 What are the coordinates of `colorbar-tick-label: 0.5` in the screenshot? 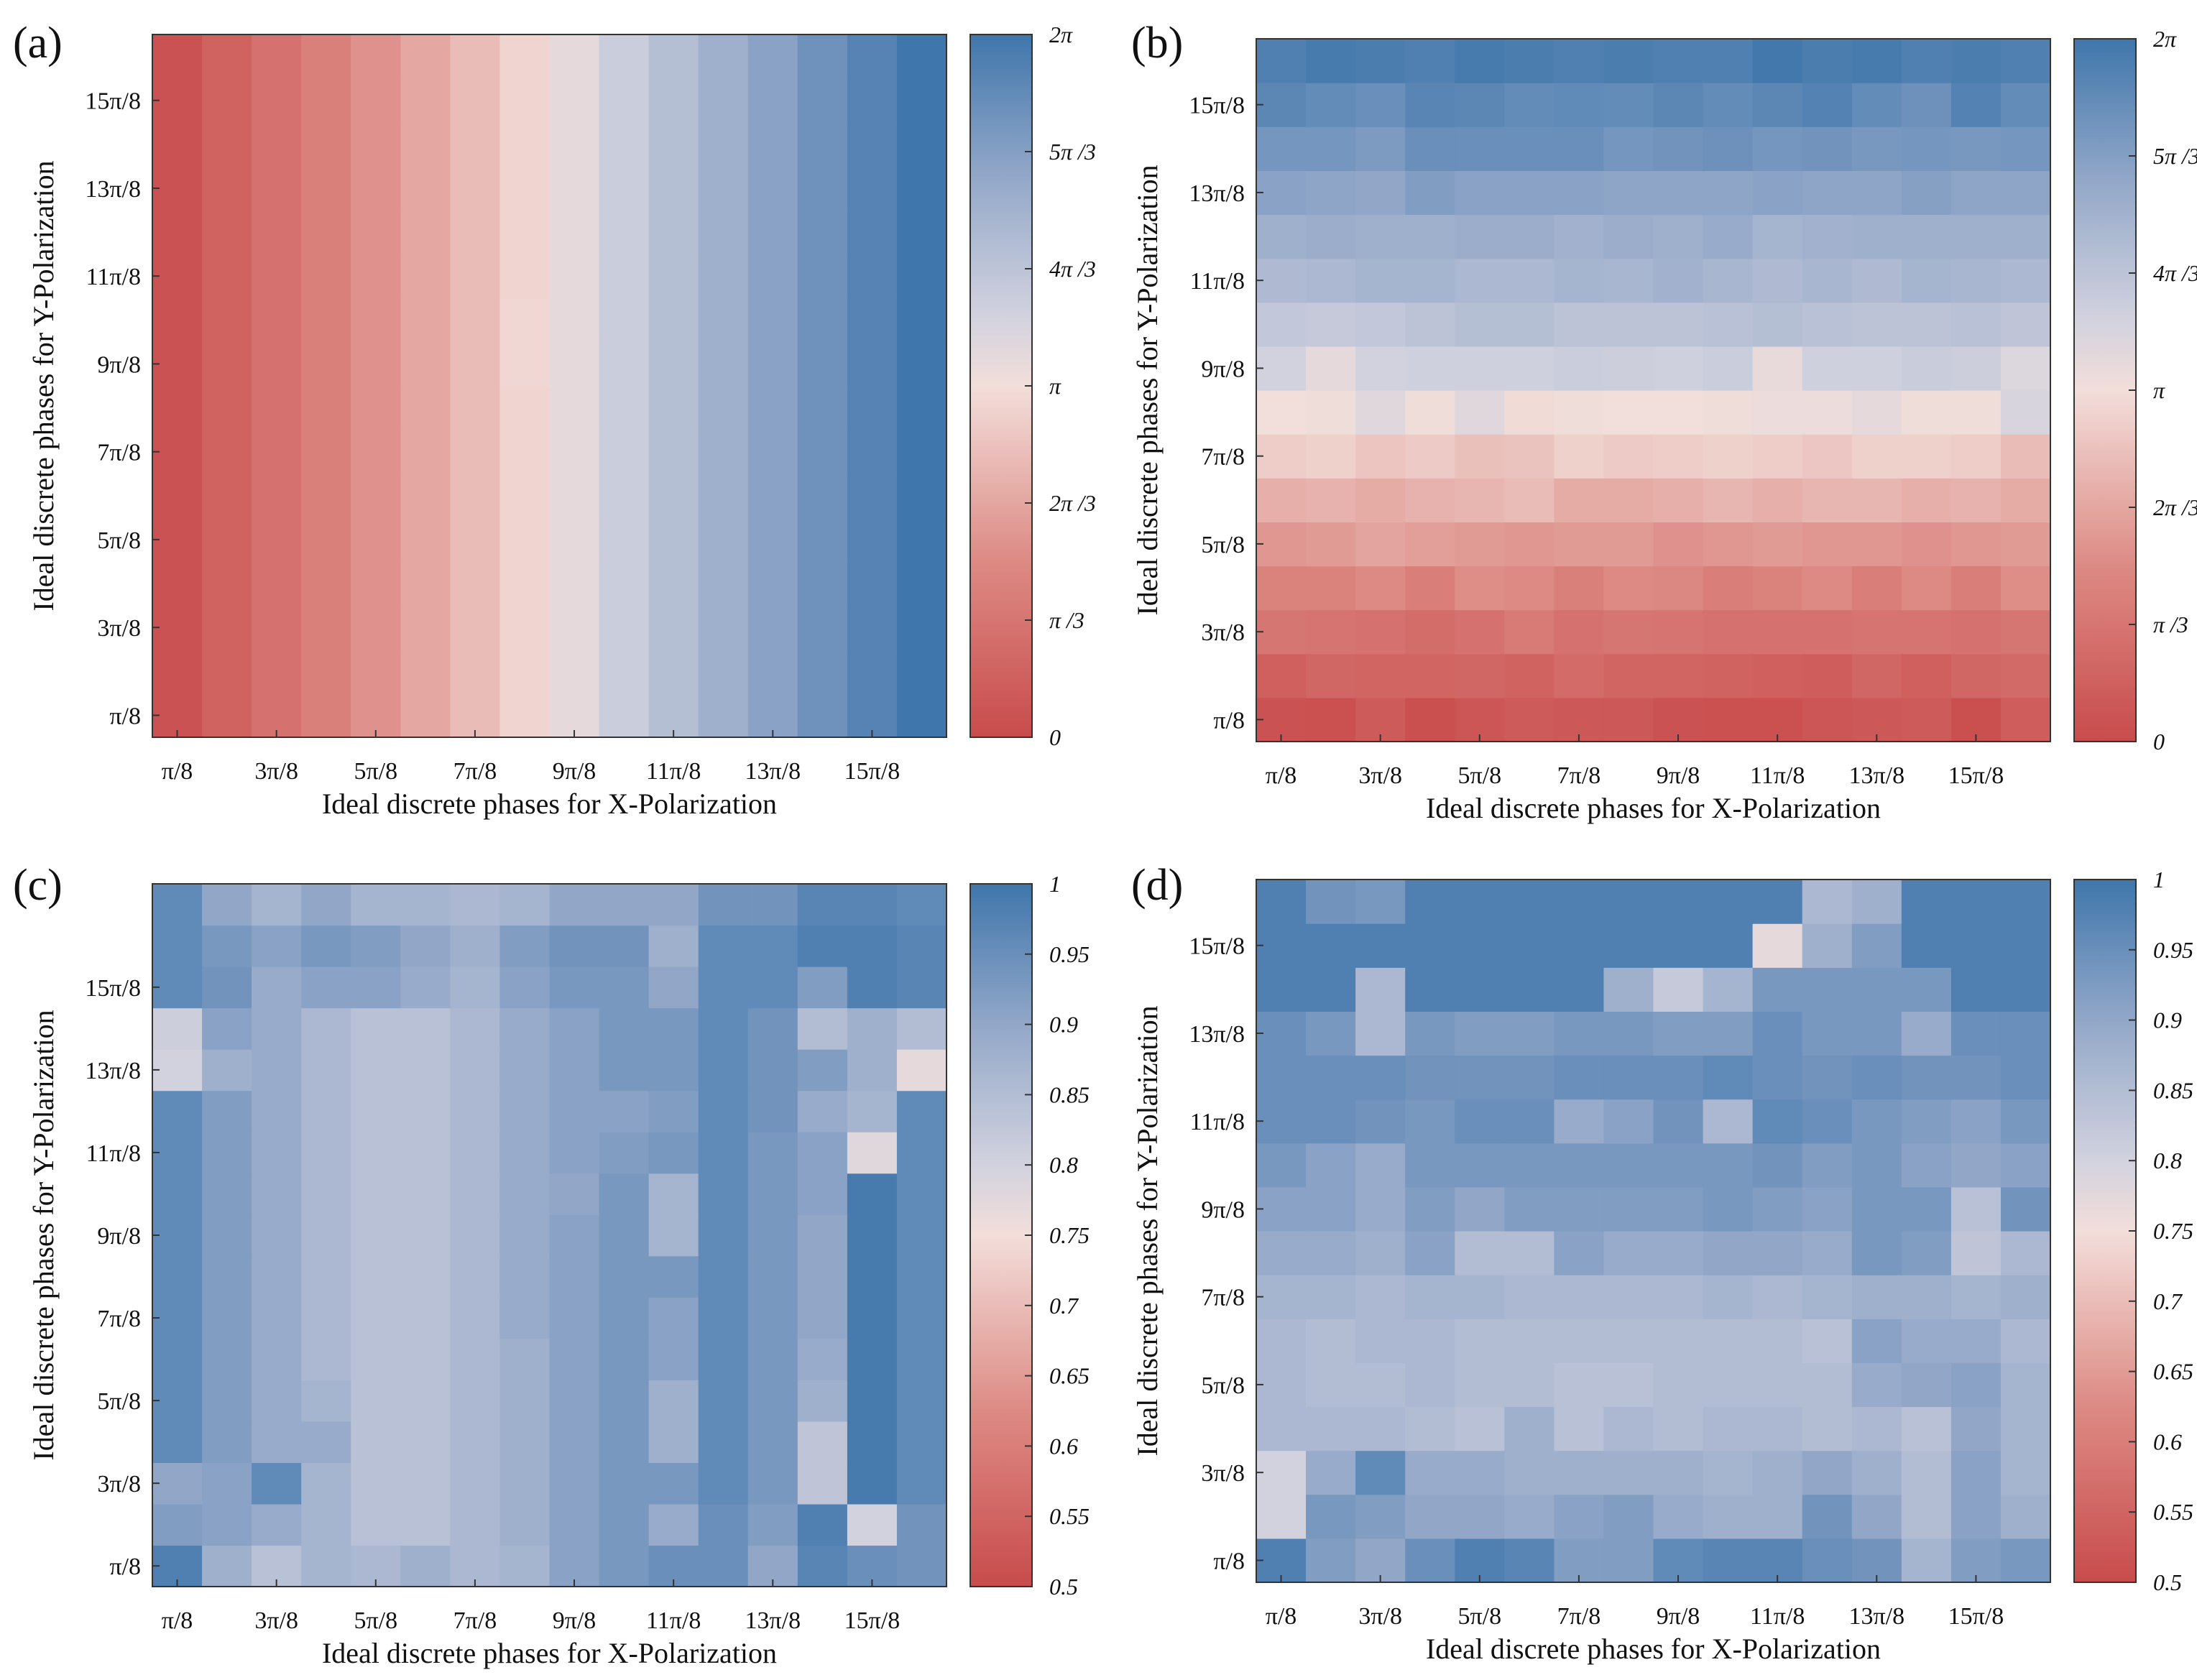 It's located at (2168, 1582).